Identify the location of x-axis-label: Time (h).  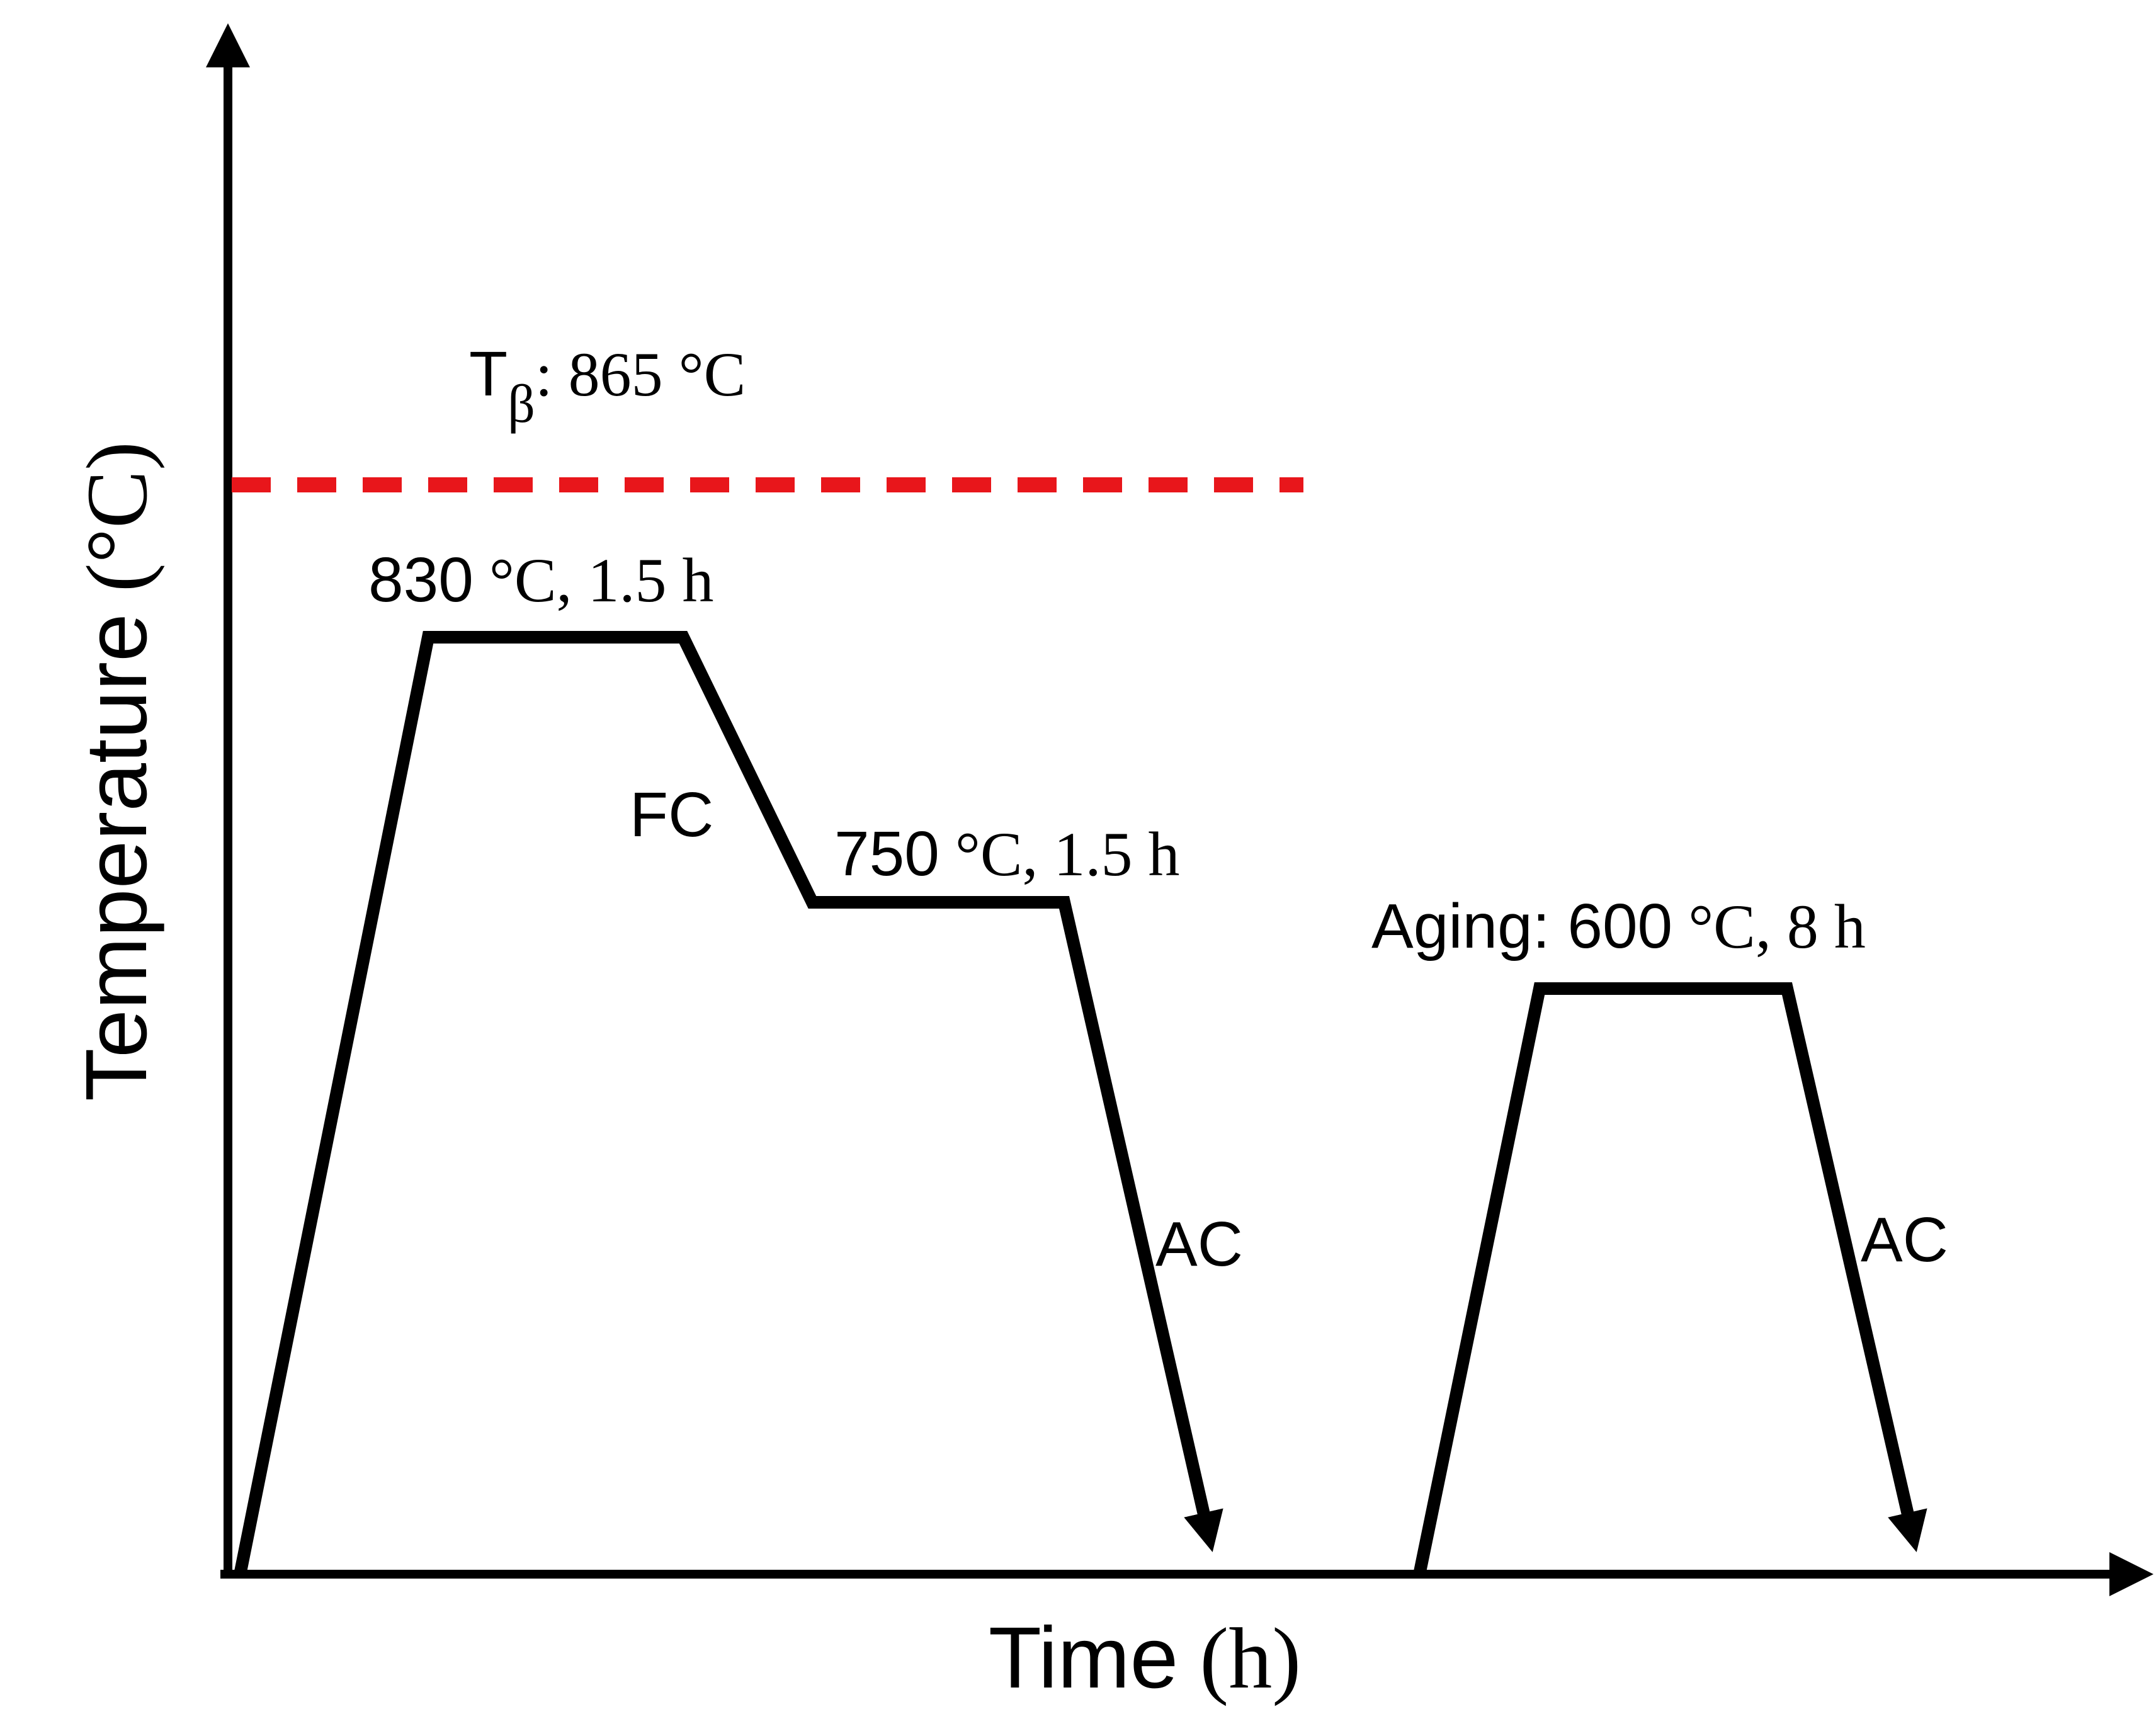
(1145, 1657).